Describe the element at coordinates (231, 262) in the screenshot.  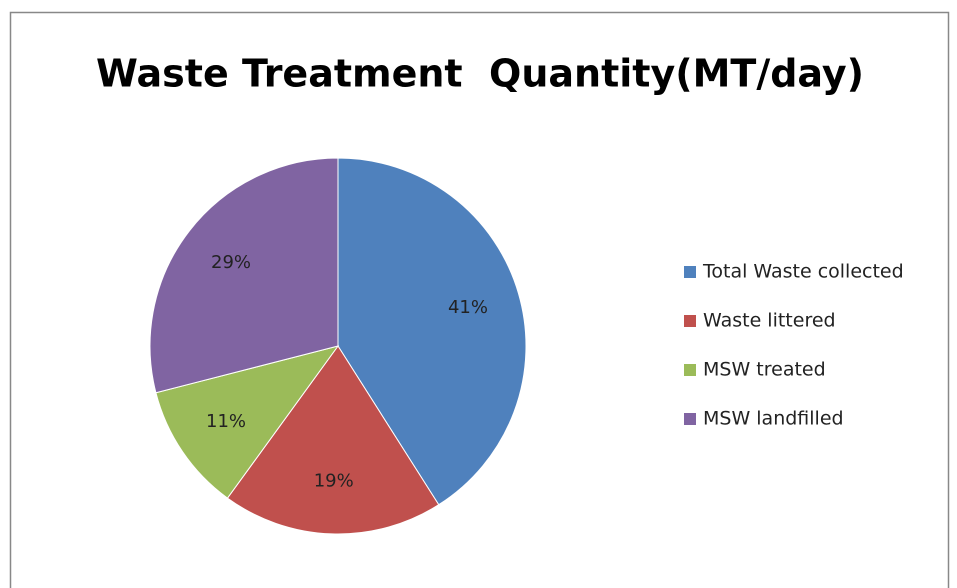
I see `data-label: 29%` at that location.